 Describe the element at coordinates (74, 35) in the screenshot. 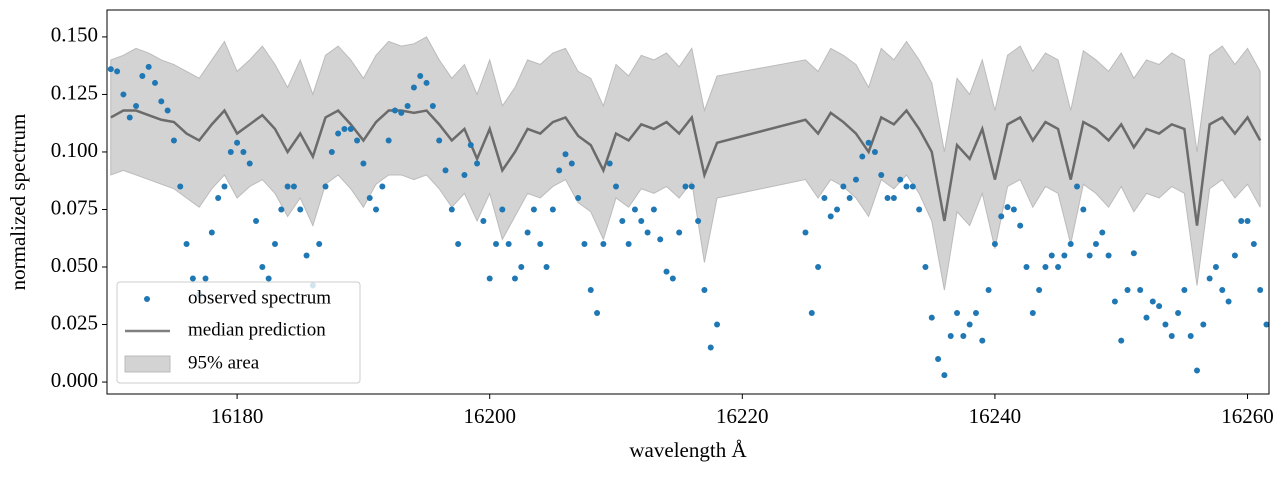

I see `y-tick-label: 0.150` at that location.